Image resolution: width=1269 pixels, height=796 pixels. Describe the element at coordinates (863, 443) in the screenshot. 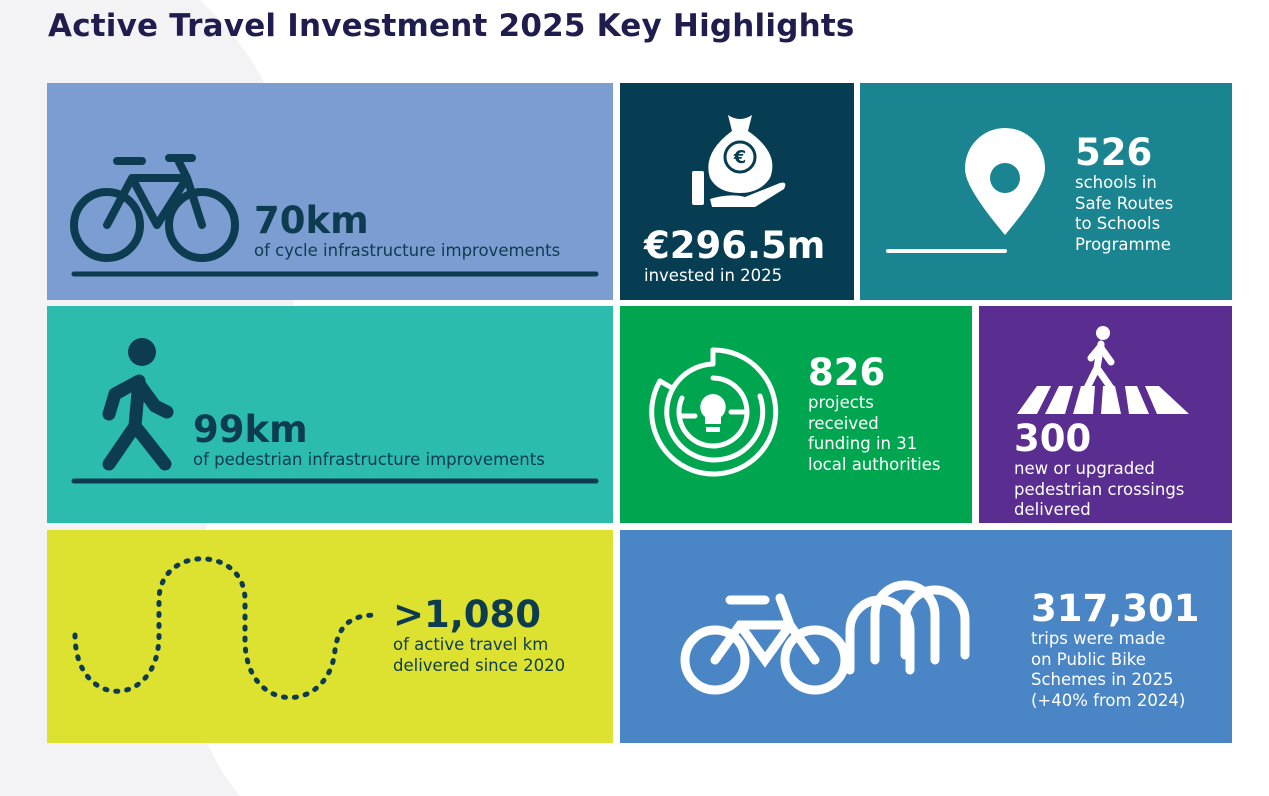

I see `description: funding in 31` at that location.